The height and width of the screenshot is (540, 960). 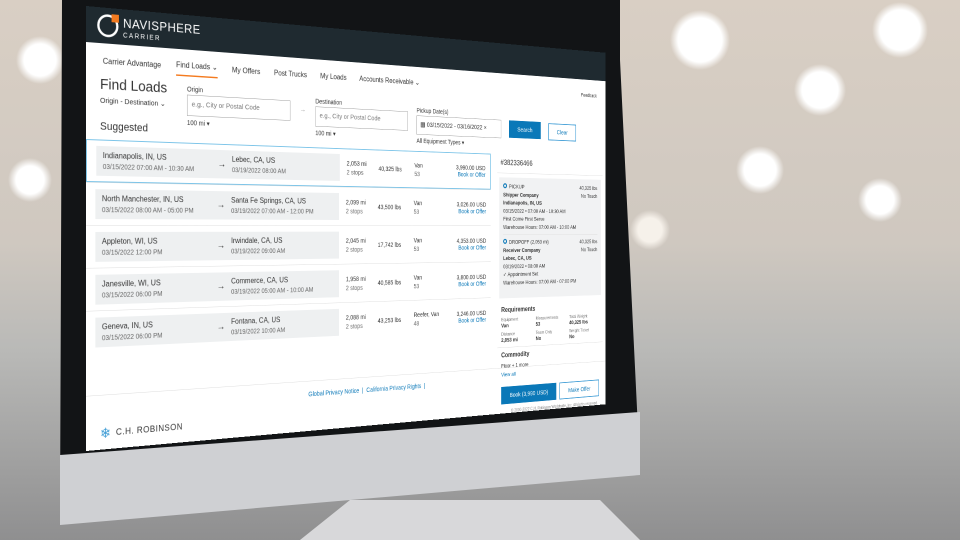 What do you see at coordinates (550, 164) in the screenshot?
I see `load-id: #382336466` at bounding box center [550, 164].